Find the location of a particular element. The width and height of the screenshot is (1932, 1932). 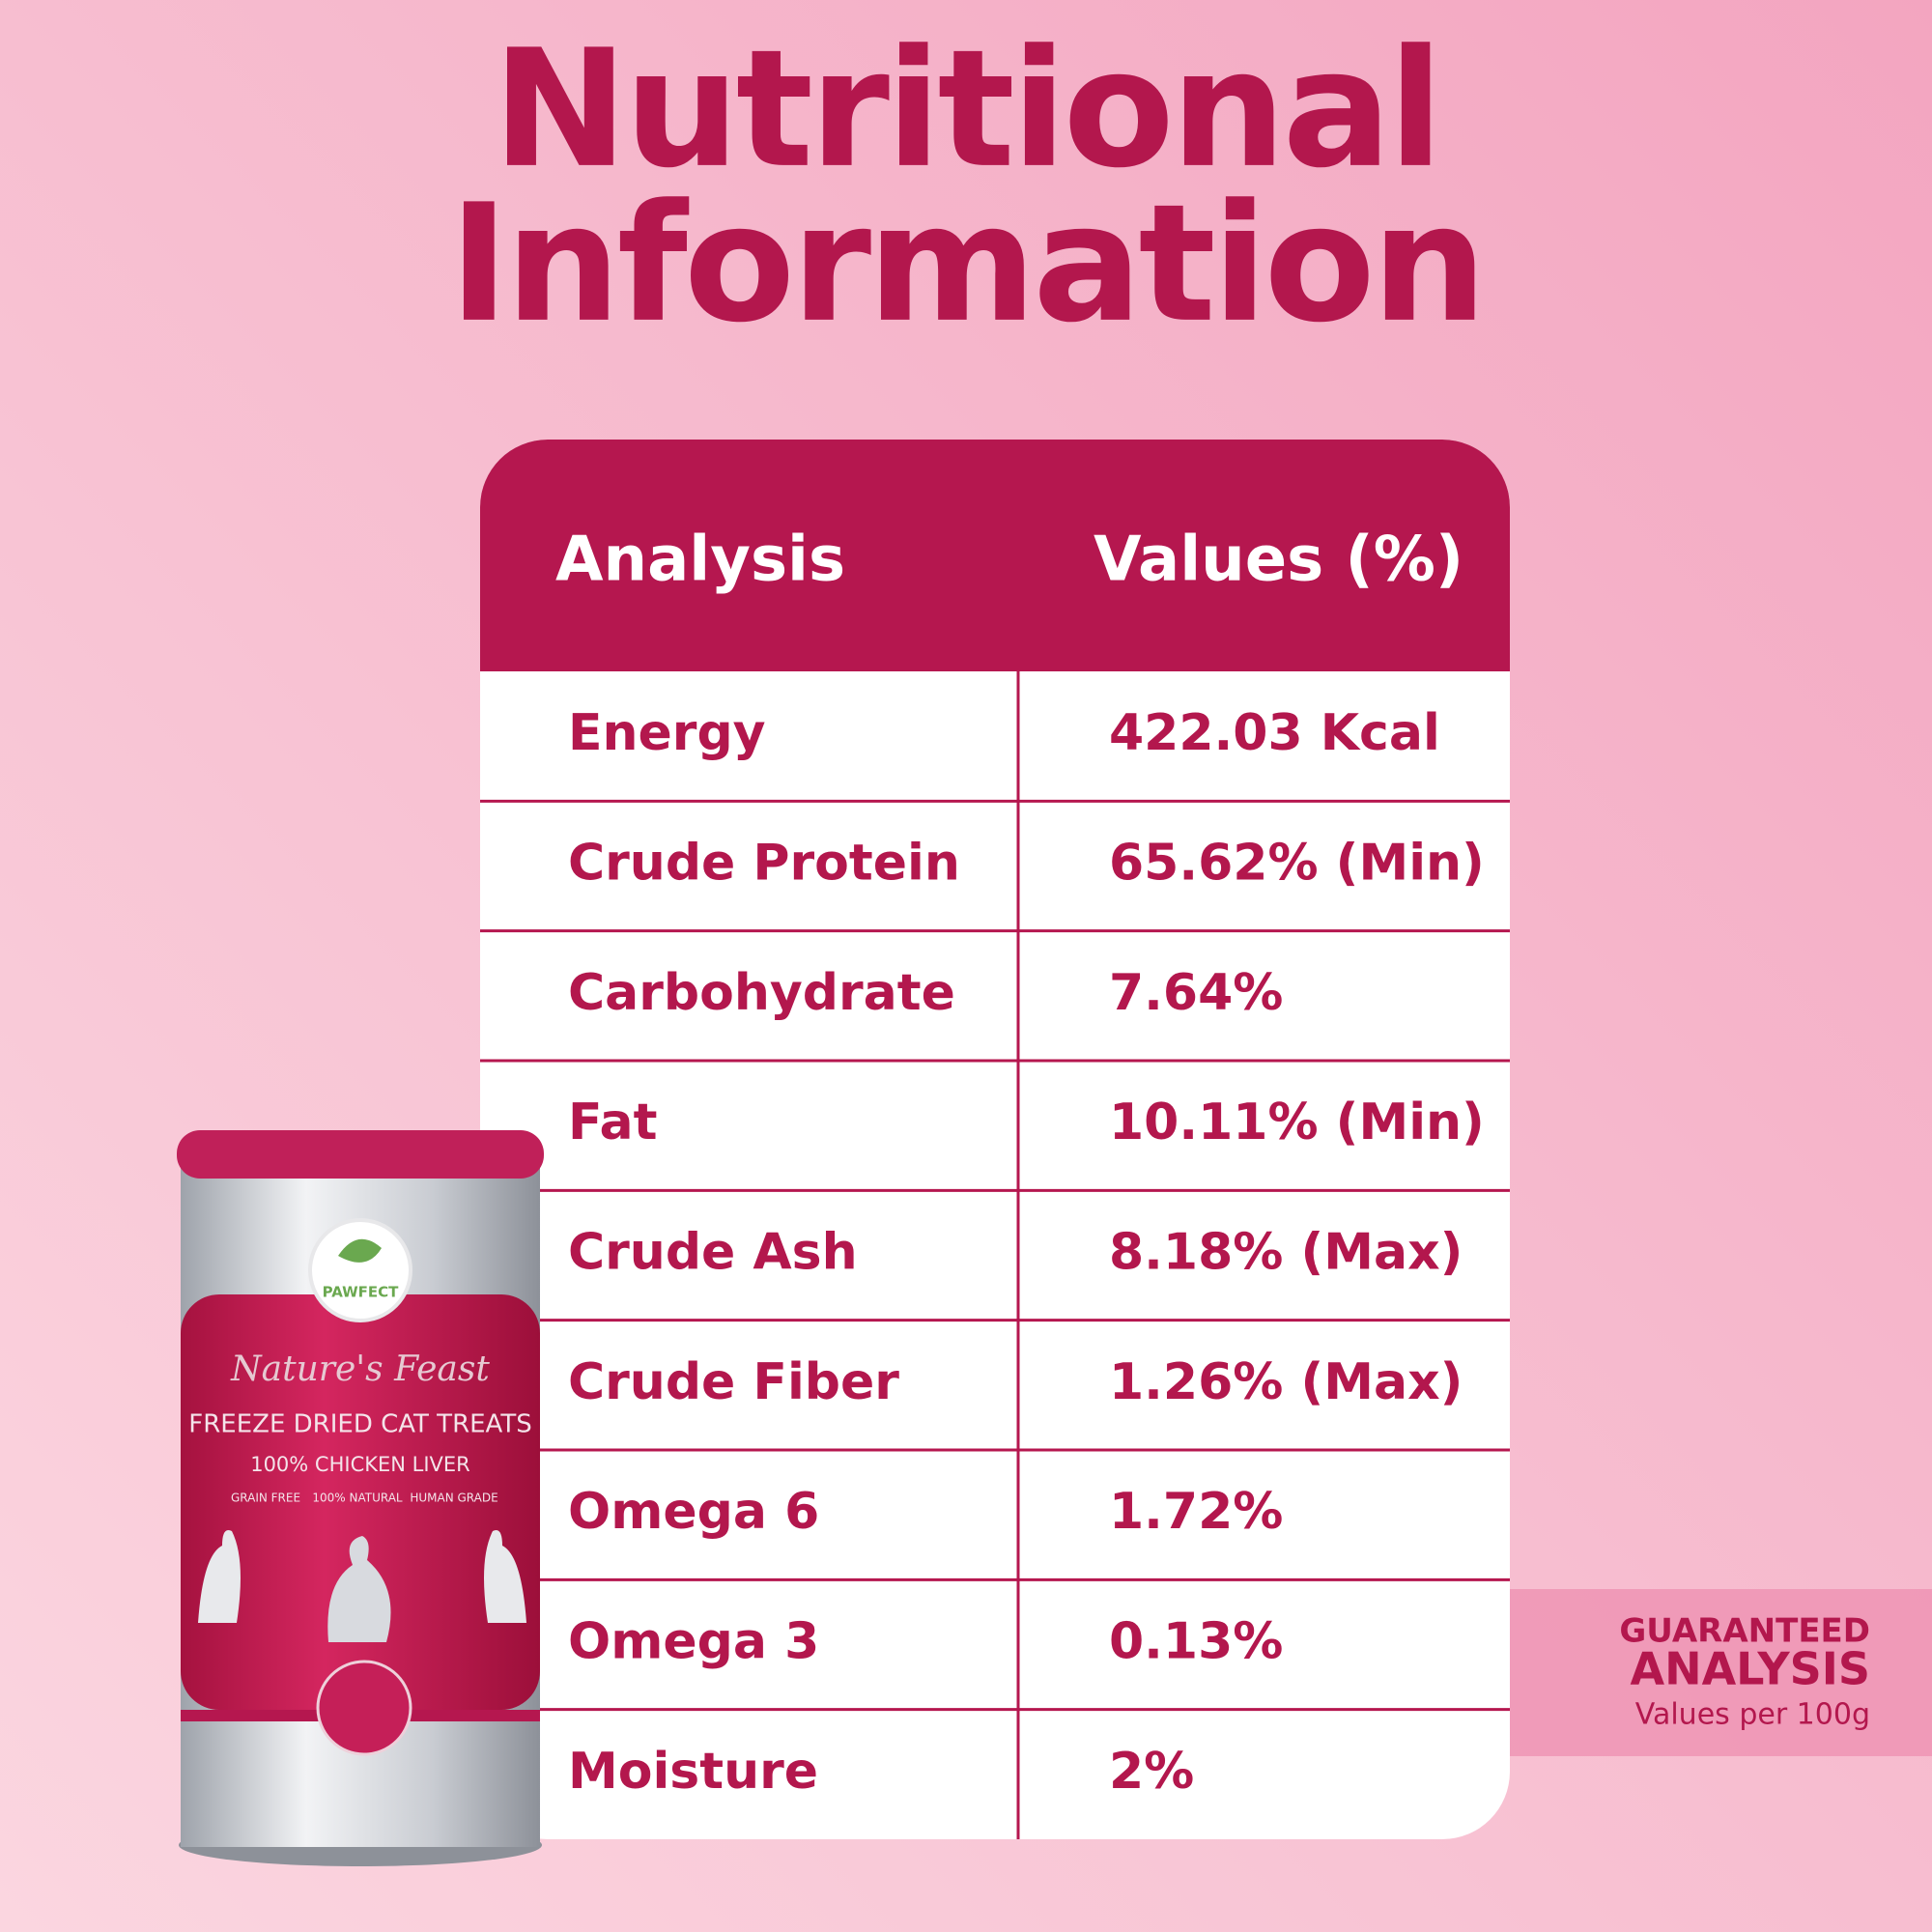

nutrient-value: 422.03 Kcal is located at coordinates (1274, 733).